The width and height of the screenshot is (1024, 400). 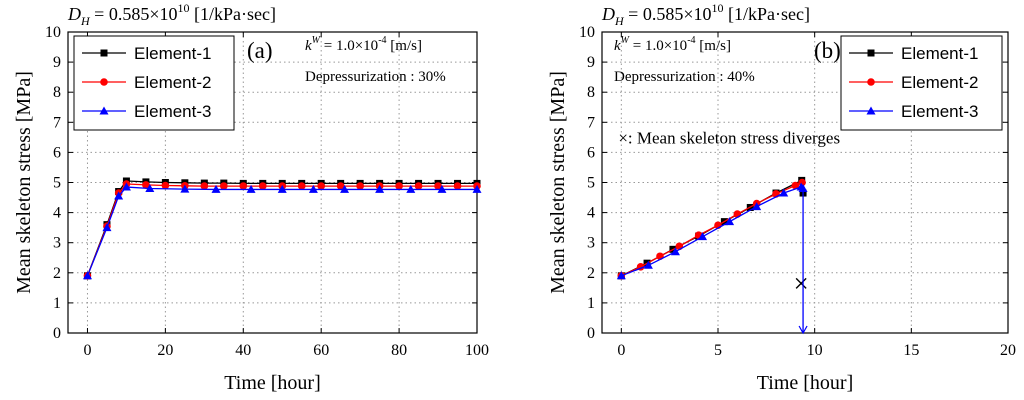 I want to click on x-tick-label: 60, so click(x=321, y=350).